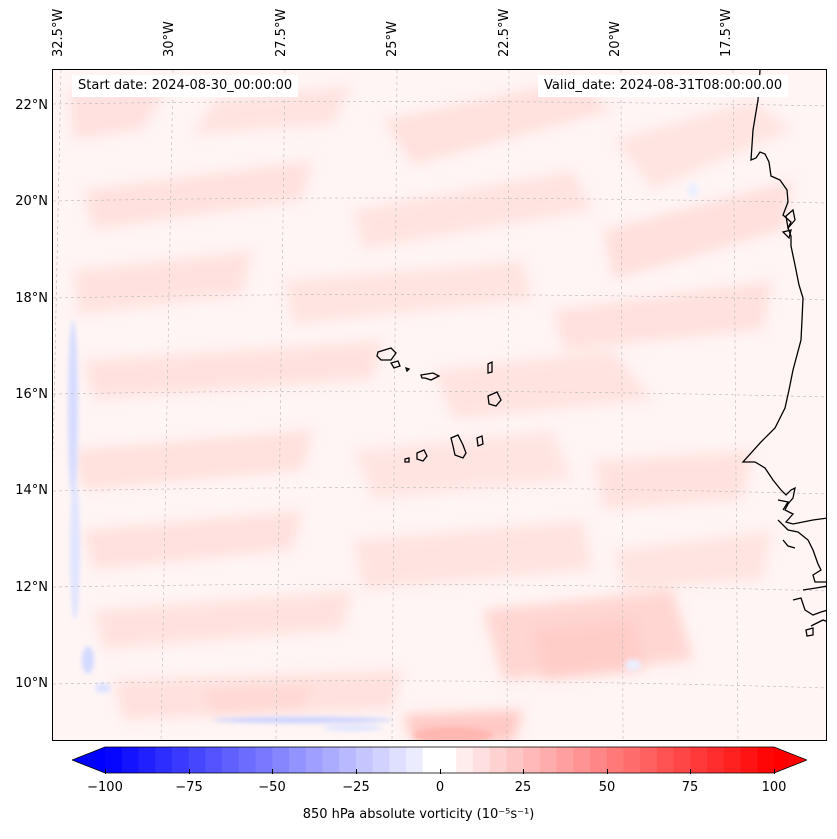 Image resolution: width=837 pixels, height=839 pixels. I want to click on colorbar-tick-label: −25, so click(356, 787).